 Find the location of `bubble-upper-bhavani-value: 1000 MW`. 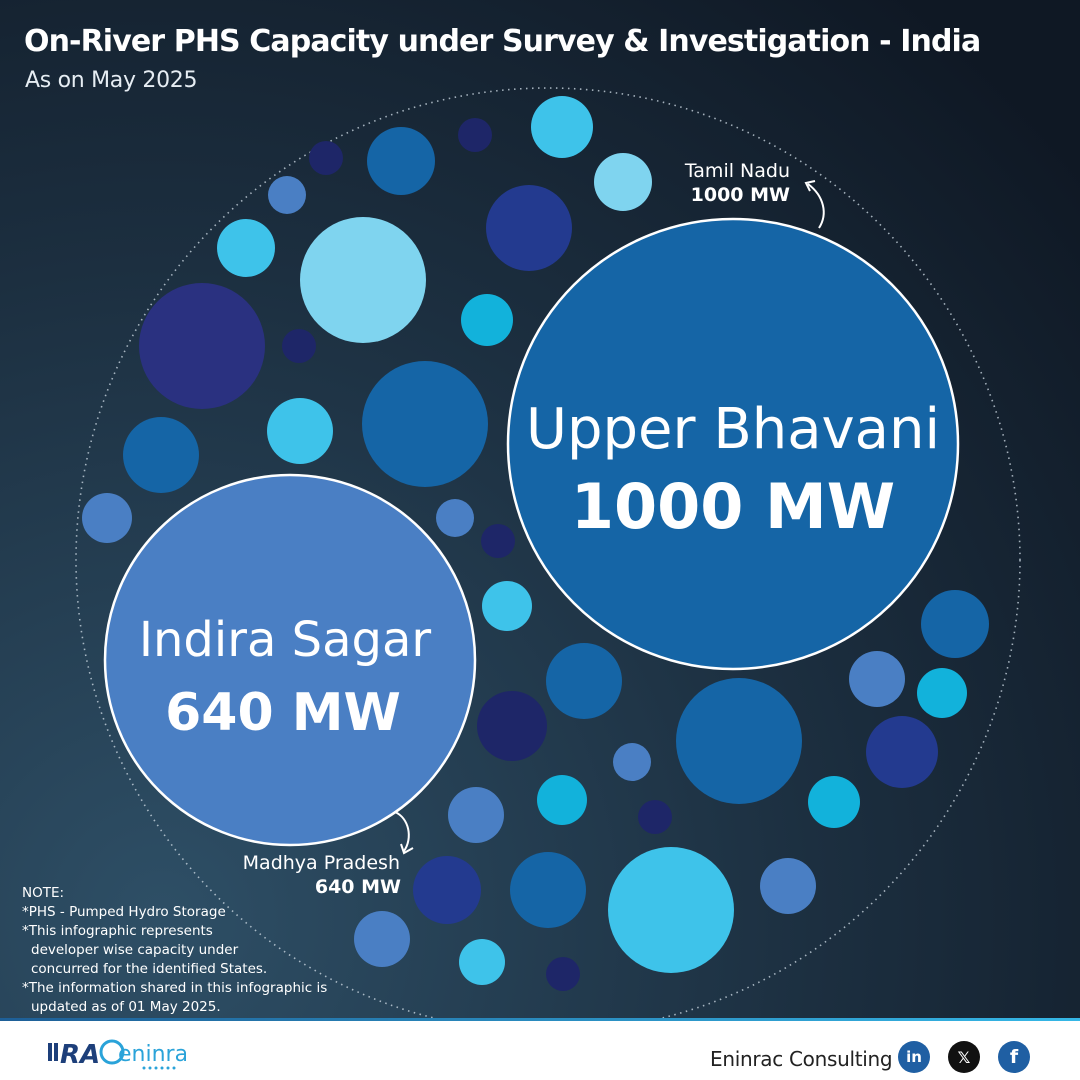

bubble-upper-bhavani-value: 1000 MW is located at coordinates (733, 506).